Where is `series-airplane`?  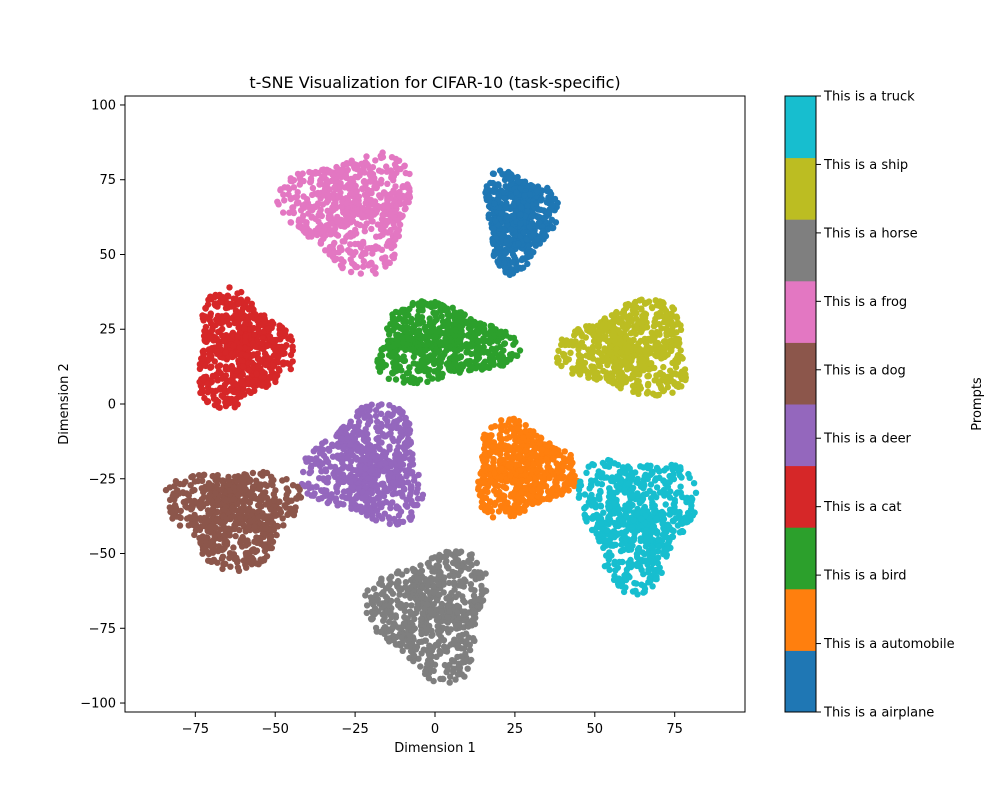 series-airplane is located at coordinates (521, 223).